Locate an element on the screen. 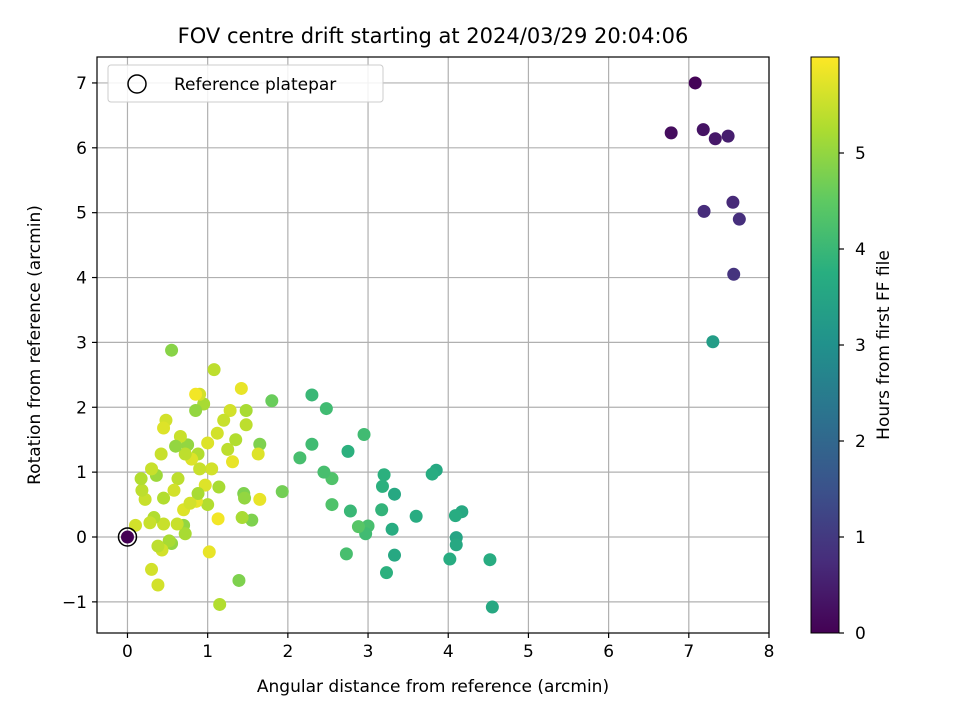  x-tick-label: 4 is located at coordinates (448, 652).